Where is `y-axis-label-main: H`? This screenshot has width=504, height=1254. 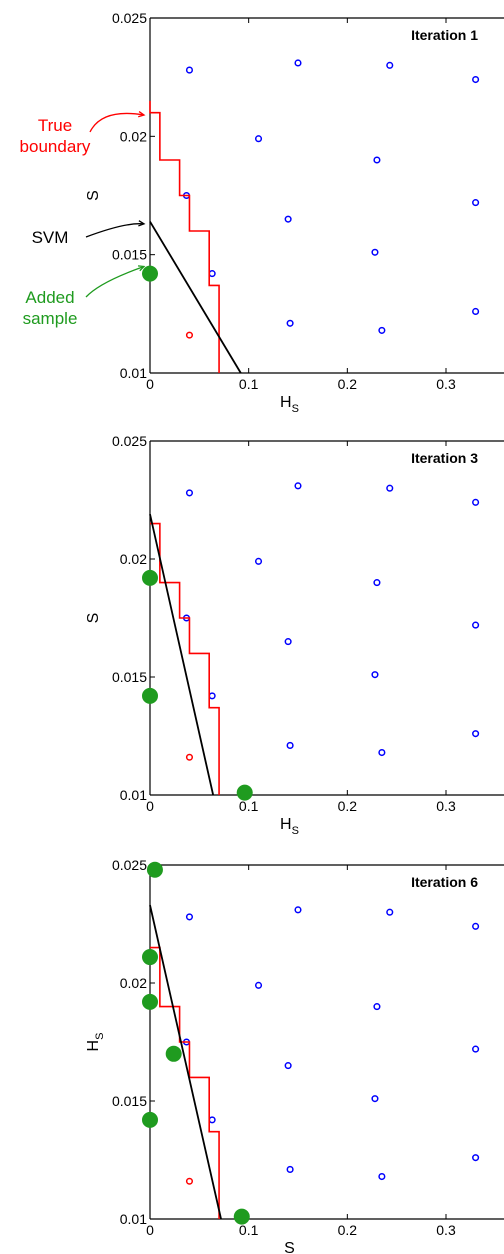 y-axis-label-main: H is located at coordinates (93, 1046).